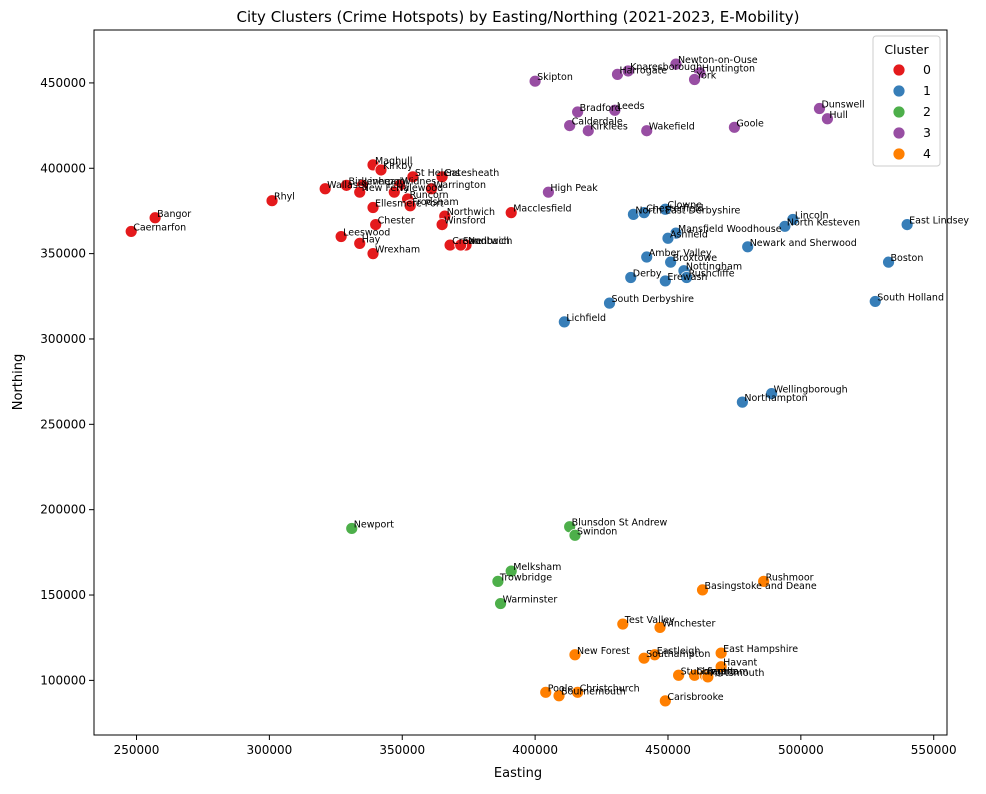 The image size is (986, 794). What do you see at coordinates (525, 577) in the screenshot?
I see `point-label: Trowbridge` at bounding box center [525, 577].